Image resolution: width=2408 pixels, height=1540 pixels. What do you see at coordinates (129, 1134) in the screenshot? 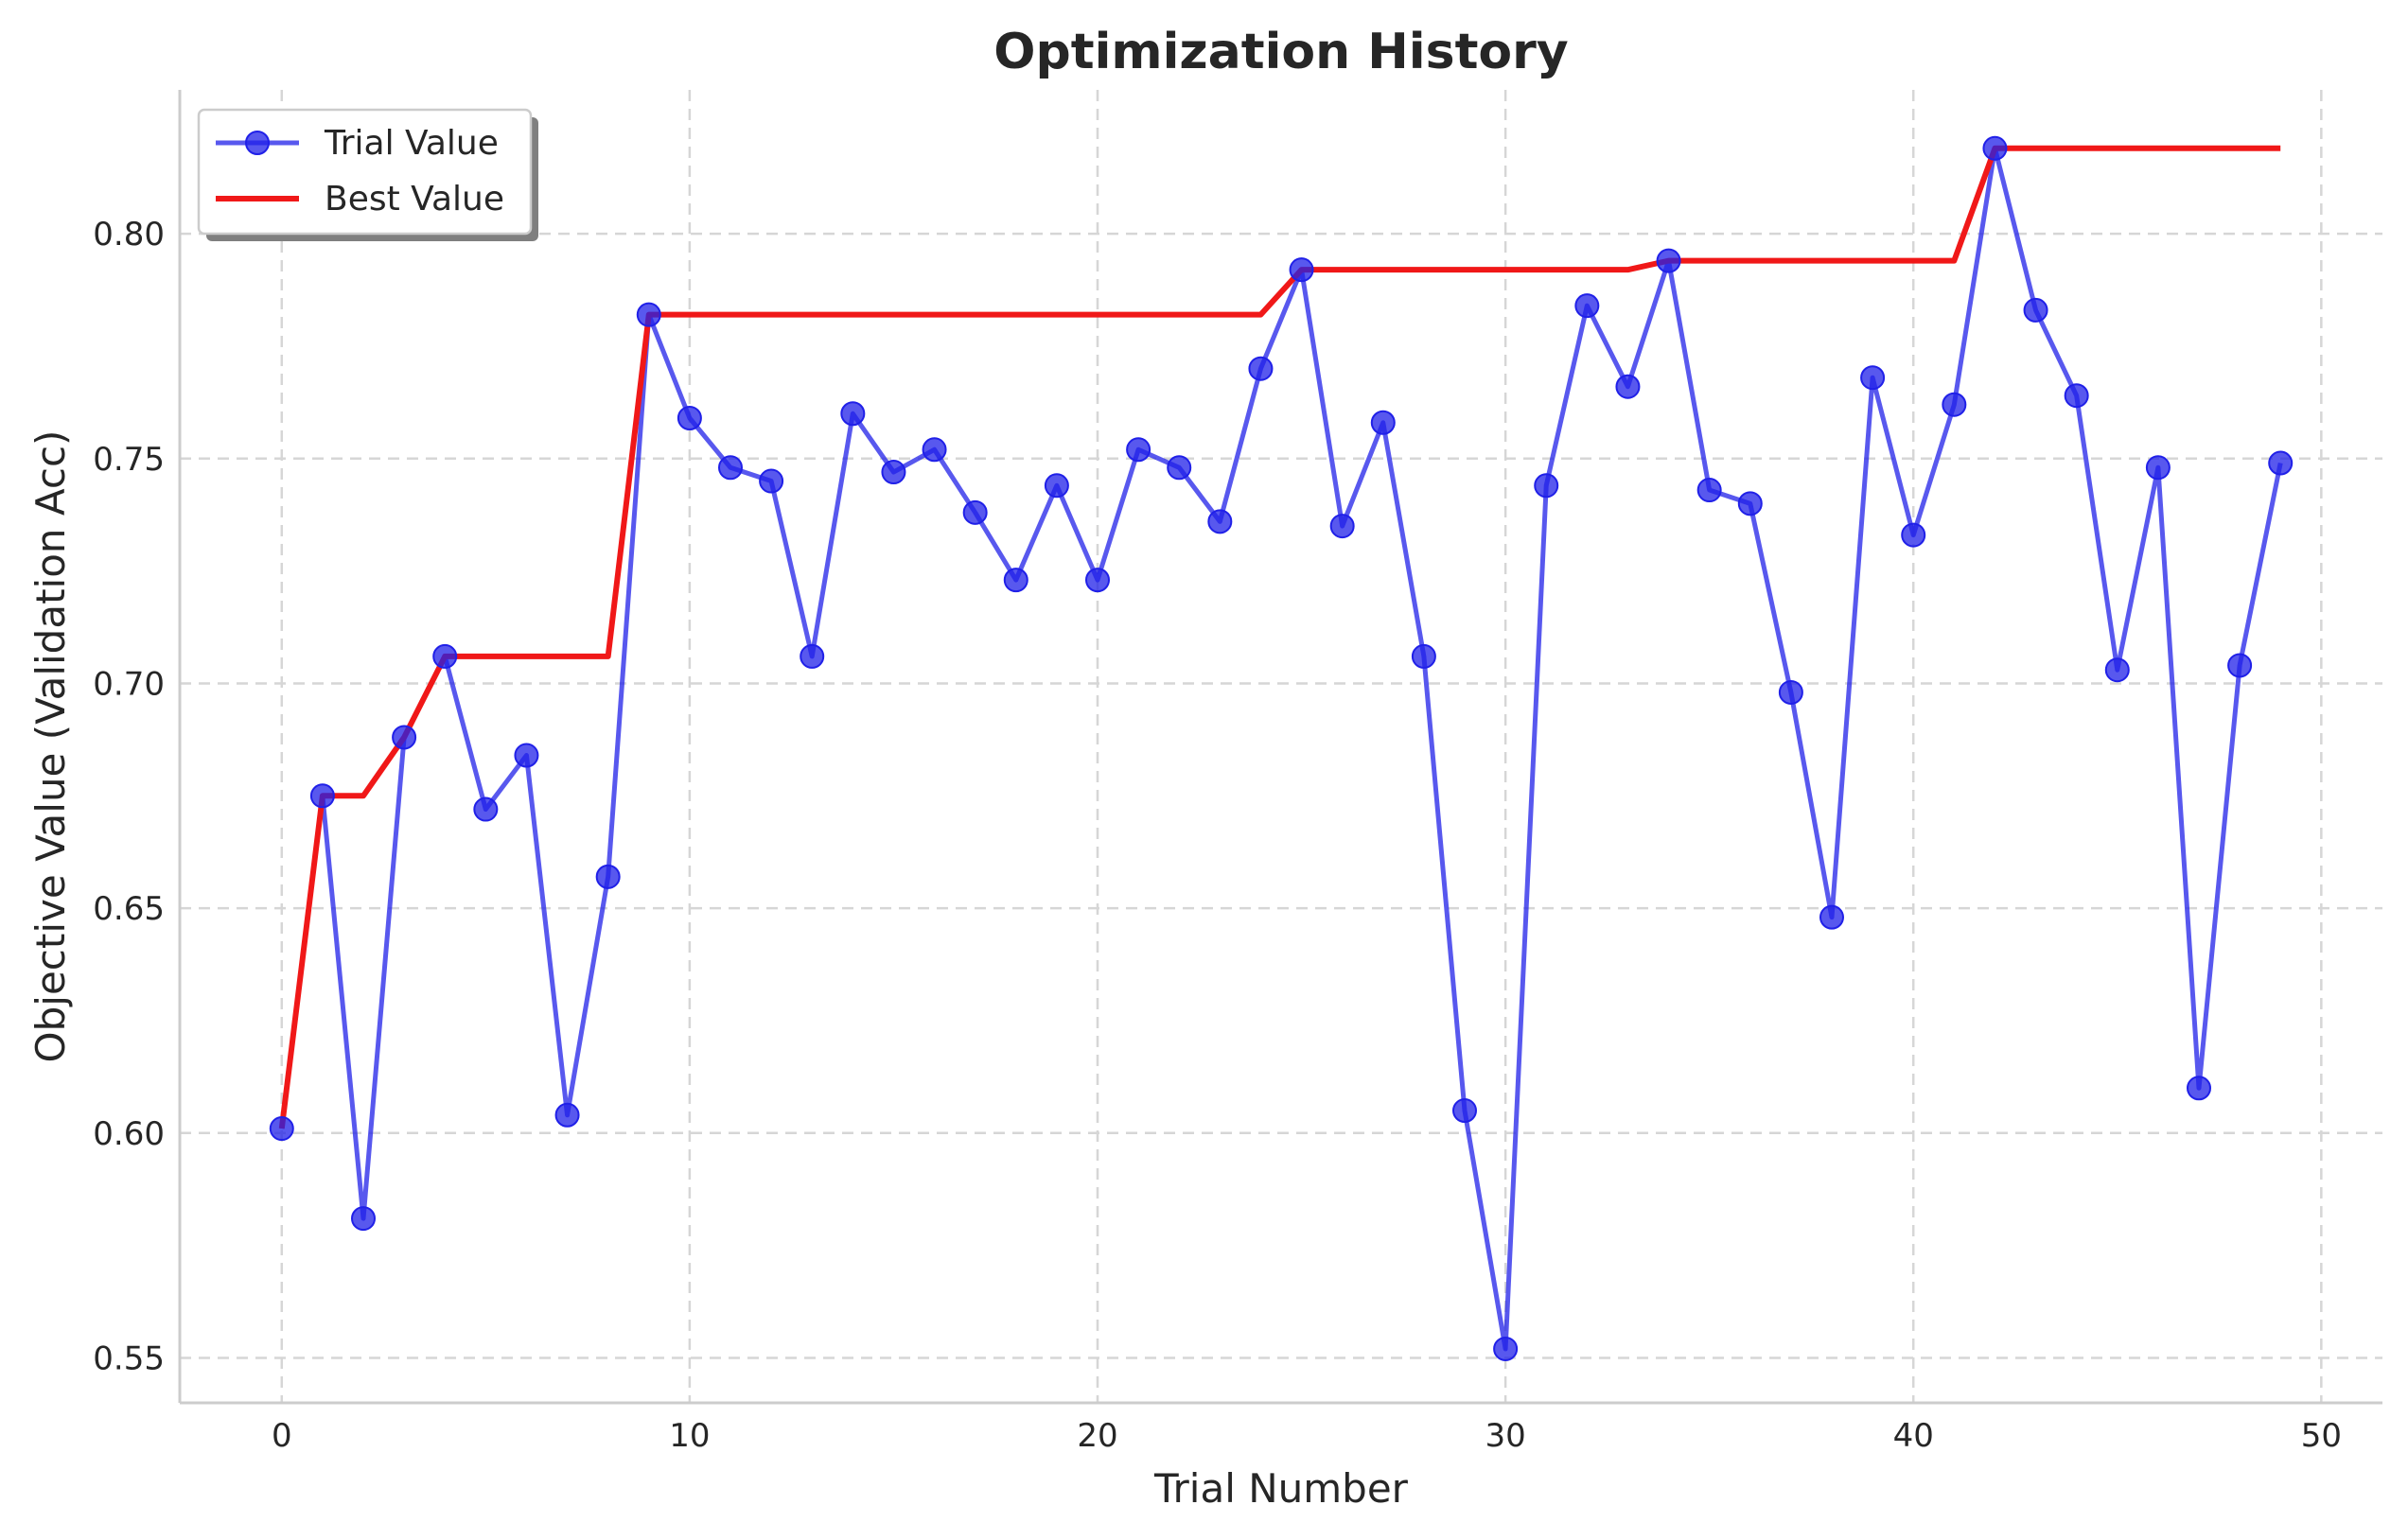
I see `y-tick-label: 0.60` at bounding box center [129, 1134].